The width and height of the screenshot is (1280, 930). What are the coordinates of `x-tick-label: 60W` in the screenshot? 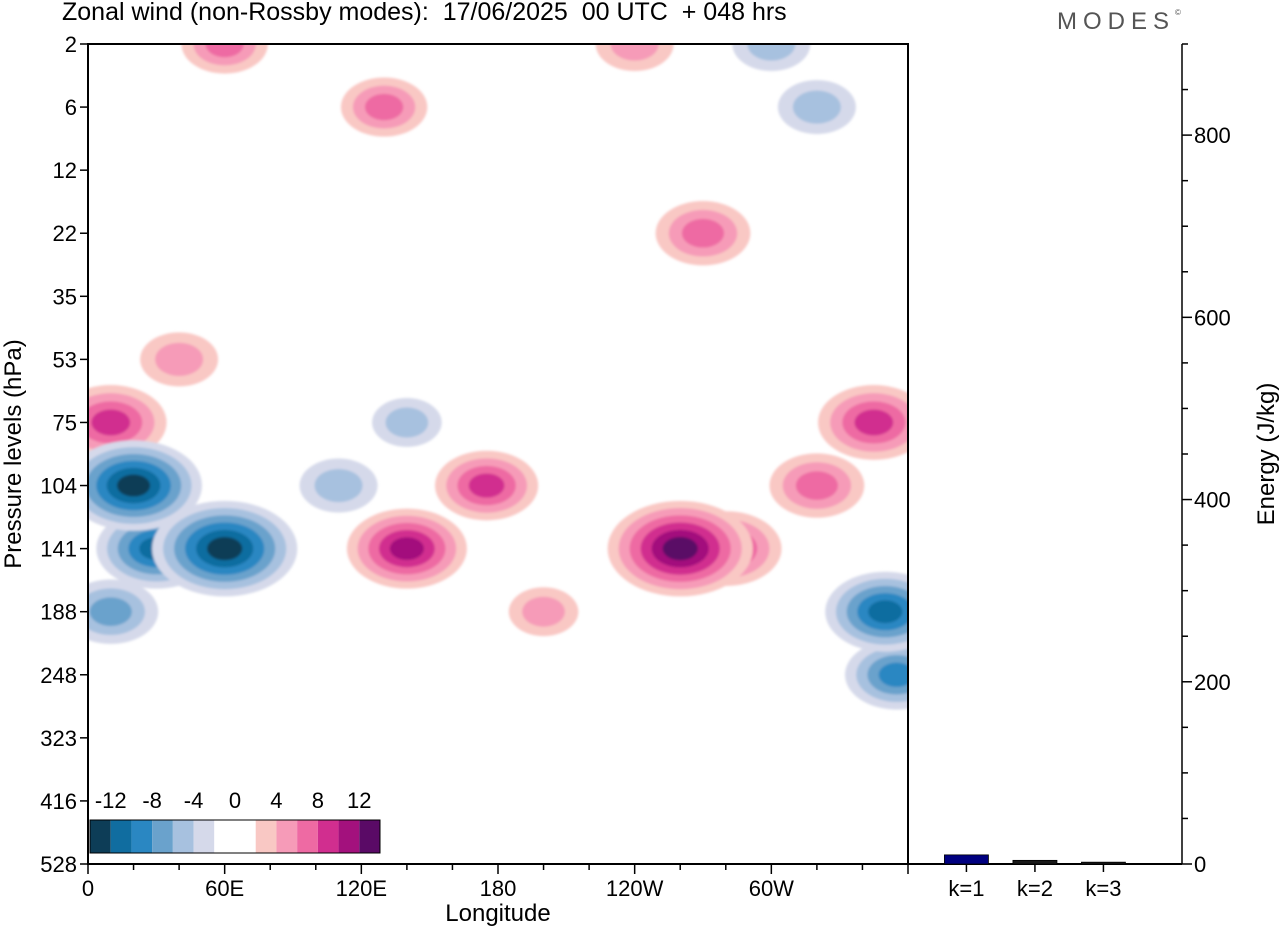 It's located at (771, 888).